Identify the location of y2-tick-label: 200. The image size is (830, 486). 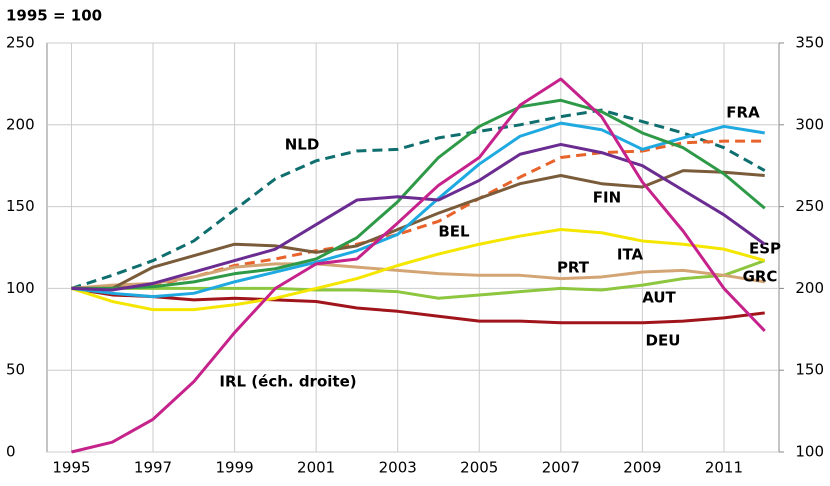
(809, 288).